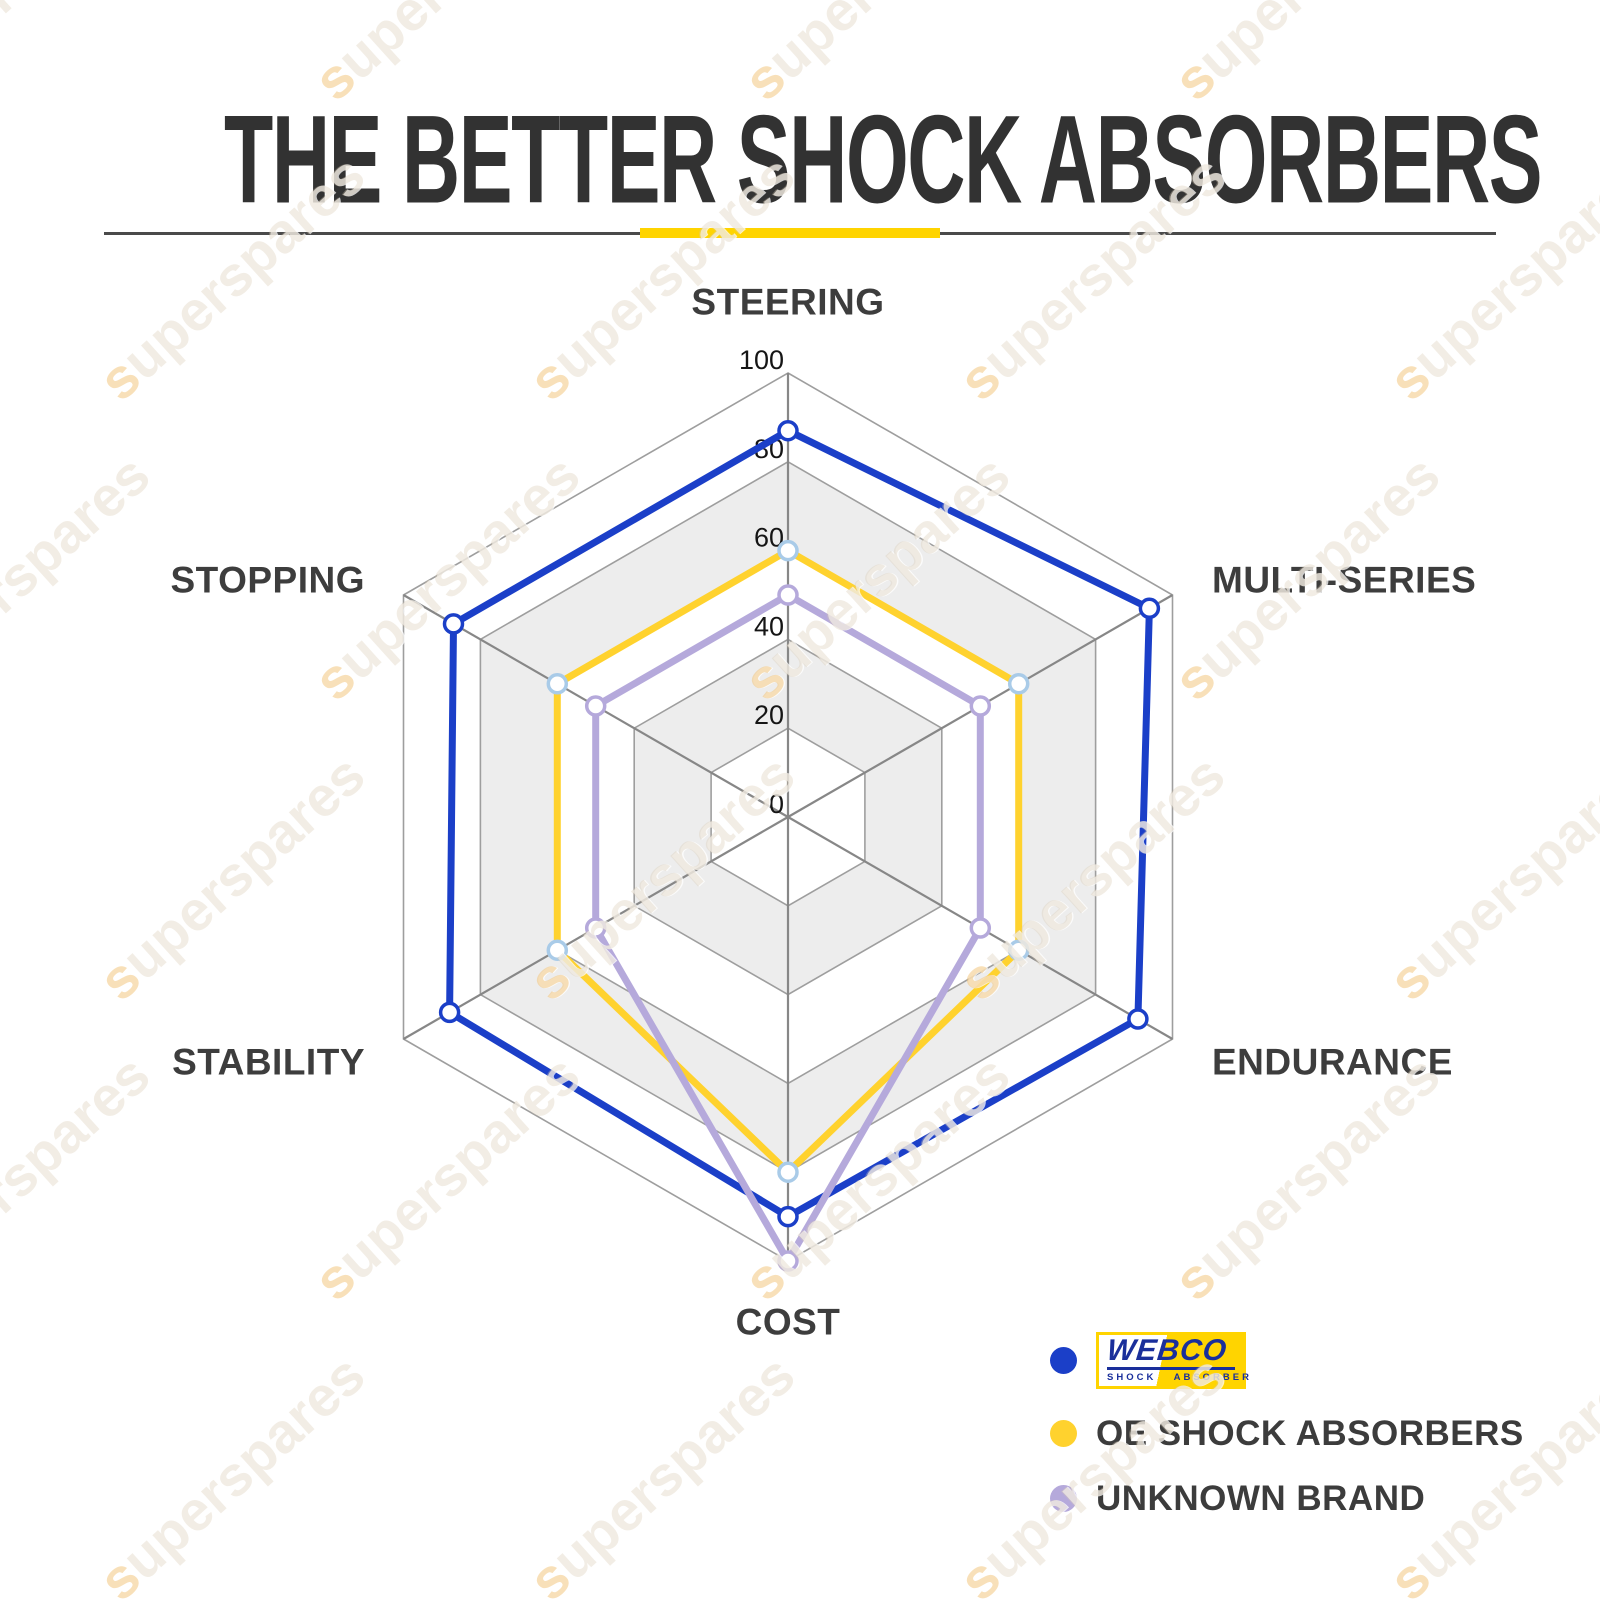  What do you see at coordinates (788, 430) in the screenshot?
I see `data-point-webco-steering` at bounding box center [788, 430].